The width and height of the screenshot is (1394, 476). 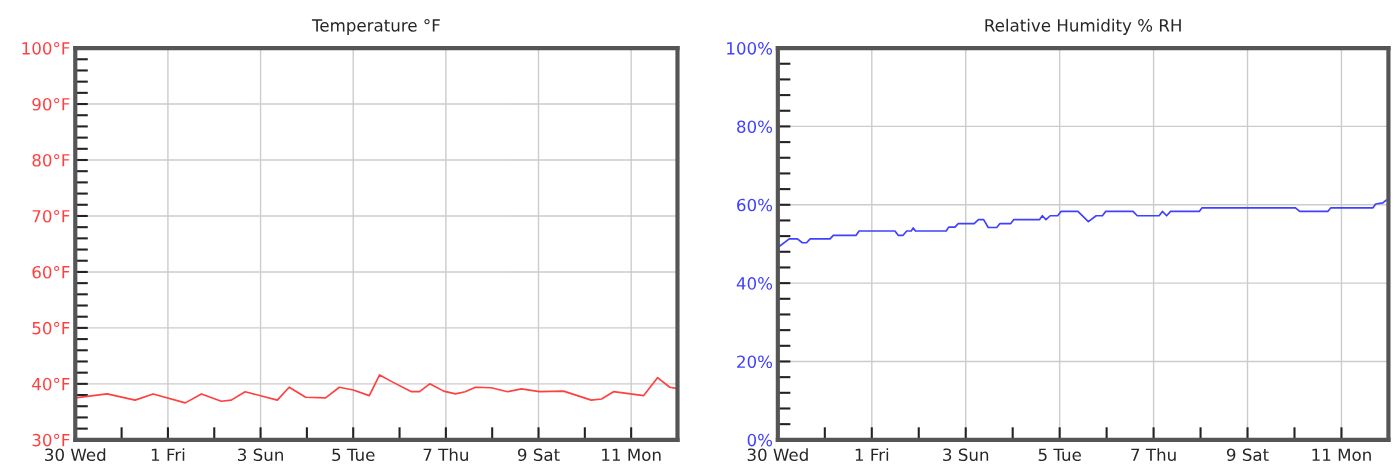 What do you see at coordinates (51, 216) in the screenshot?
I see `y-tick-label: 70°F` at bounding box center [51, 216].